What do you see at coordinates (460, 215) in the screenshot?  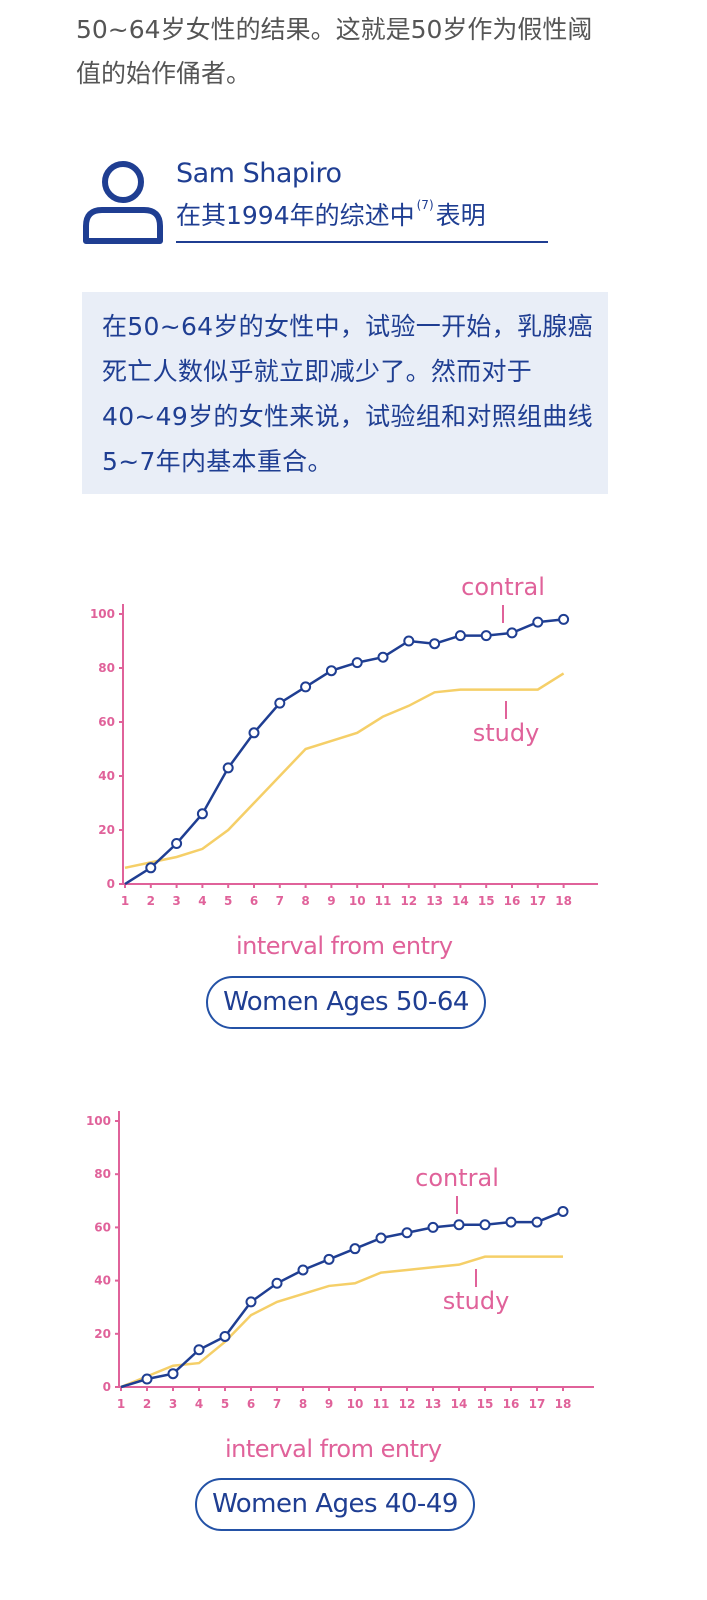 I see `subtitle-after: 表明` at bounding box center [460, 215].